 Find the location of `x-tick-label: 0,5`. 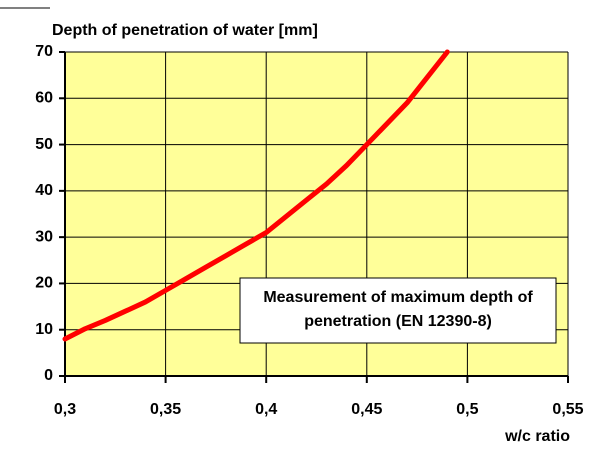

x-tick-label: 0,5 is located at coordinates (467, 409).